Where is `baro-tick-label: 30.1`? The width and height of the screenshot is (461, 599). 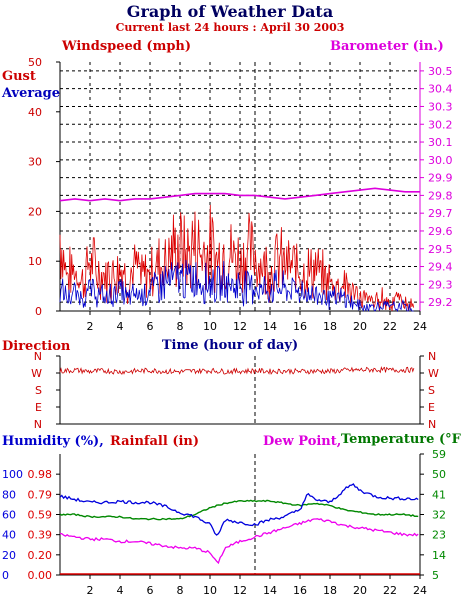
baro-tick-label: 30.1 is located at coordinates (440, 142).